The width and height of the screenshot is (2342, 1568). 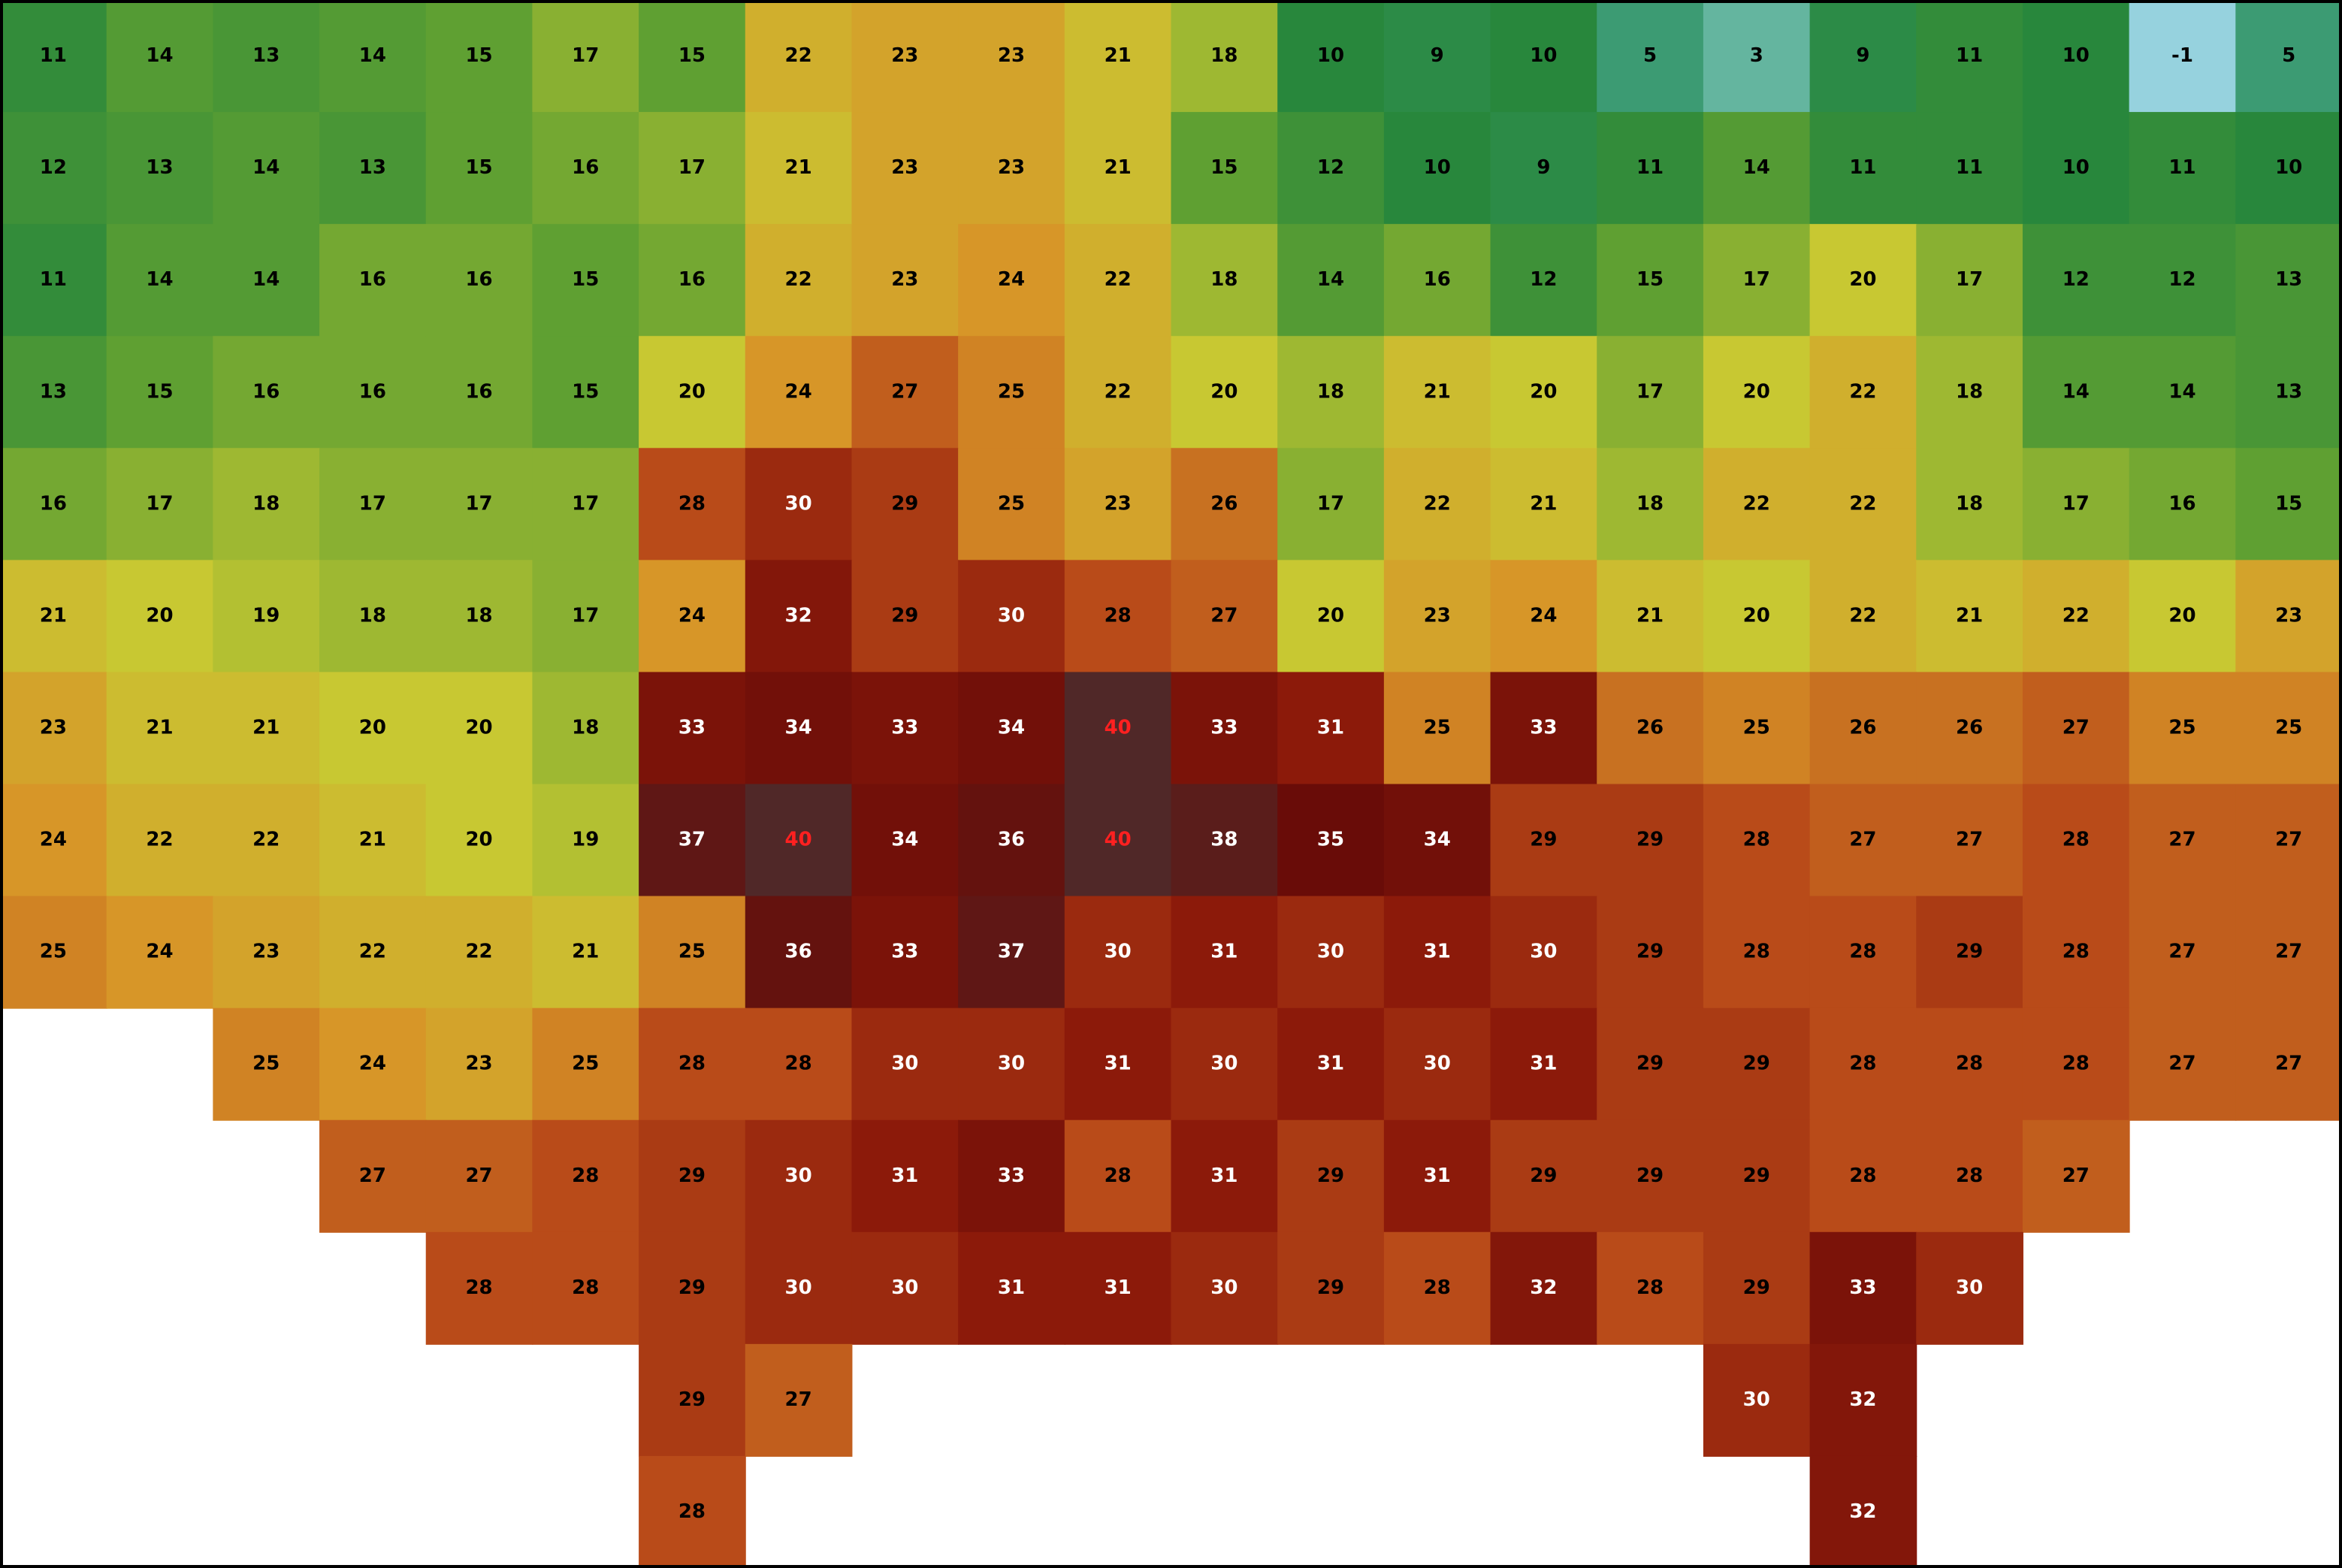 What do you see at coordinates (53, 840) in the screenshot?
I see `temperature-label: 24` at bounding box center [53, 840].